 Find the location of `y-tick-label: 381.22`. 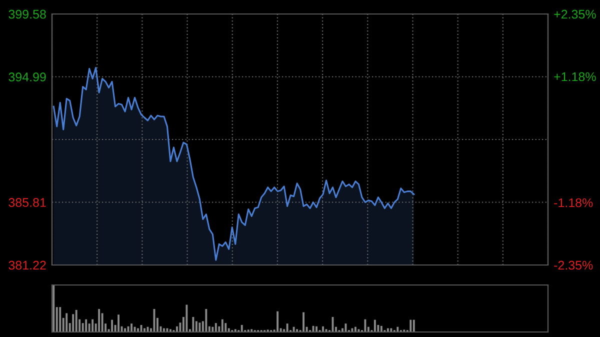

y-tick-label: 381.22 is located at coordinates (27, 265).